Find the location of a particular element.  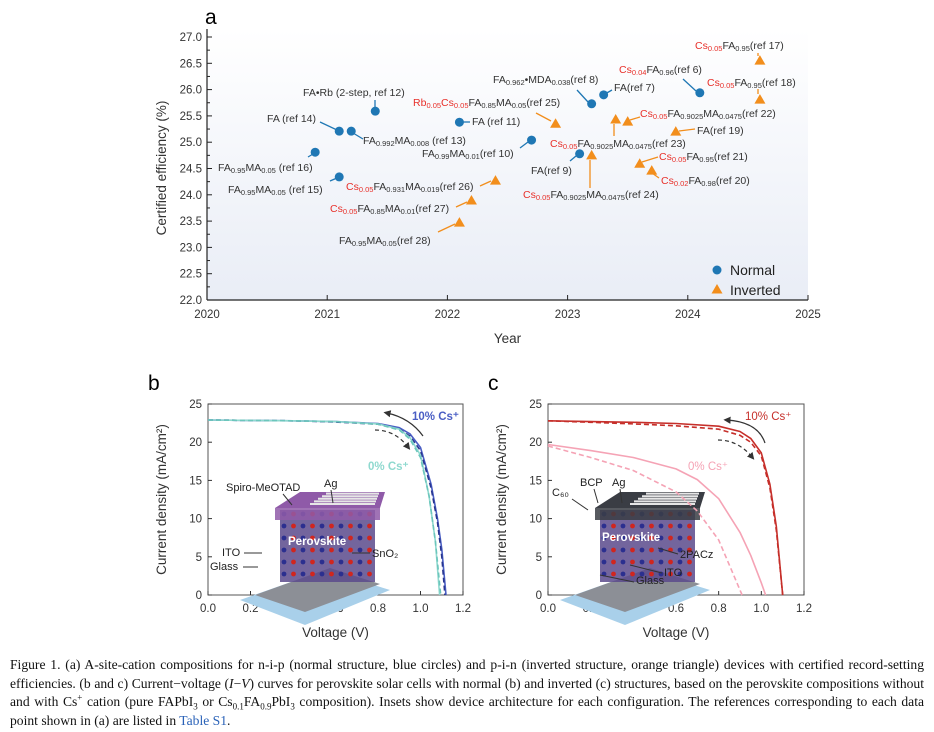

label-text: •MDA is located at coordinates (538, 80).